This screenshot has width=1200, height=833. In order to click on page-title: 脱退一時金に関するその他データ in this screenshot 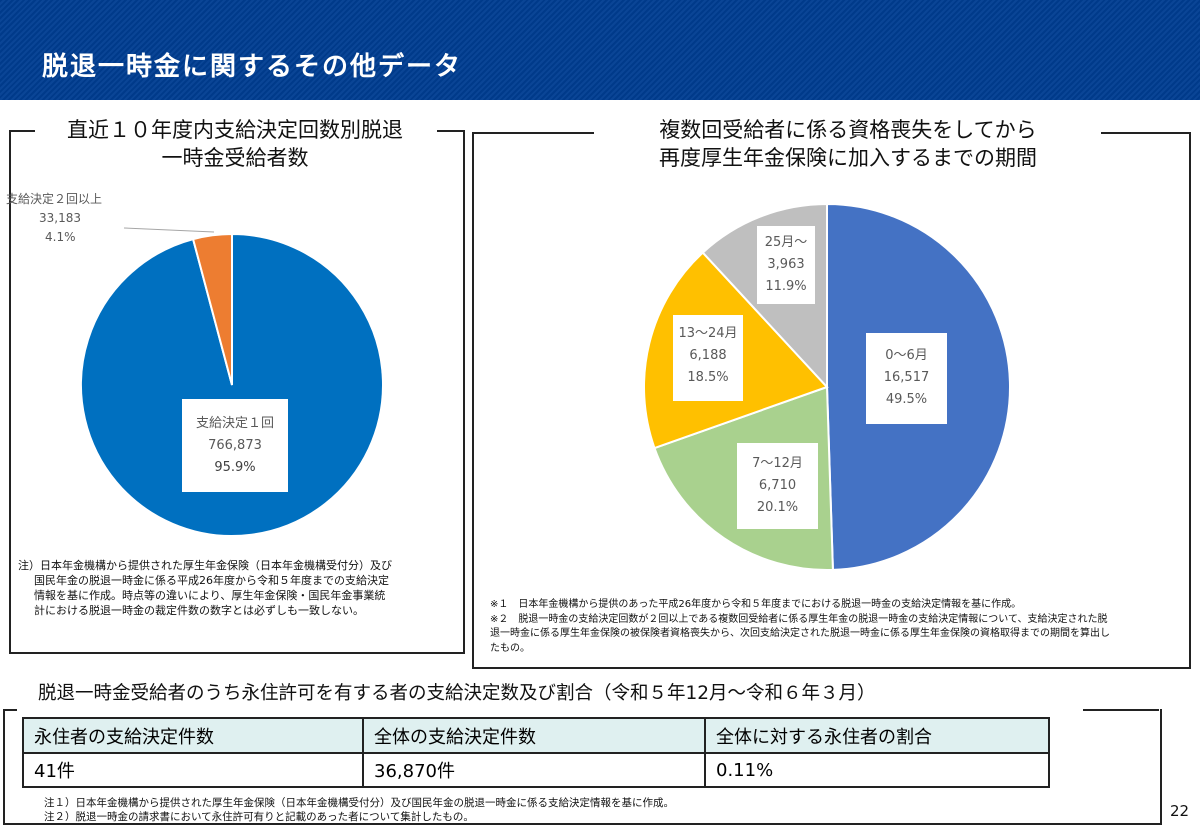, I will do `click(252, 67)`.